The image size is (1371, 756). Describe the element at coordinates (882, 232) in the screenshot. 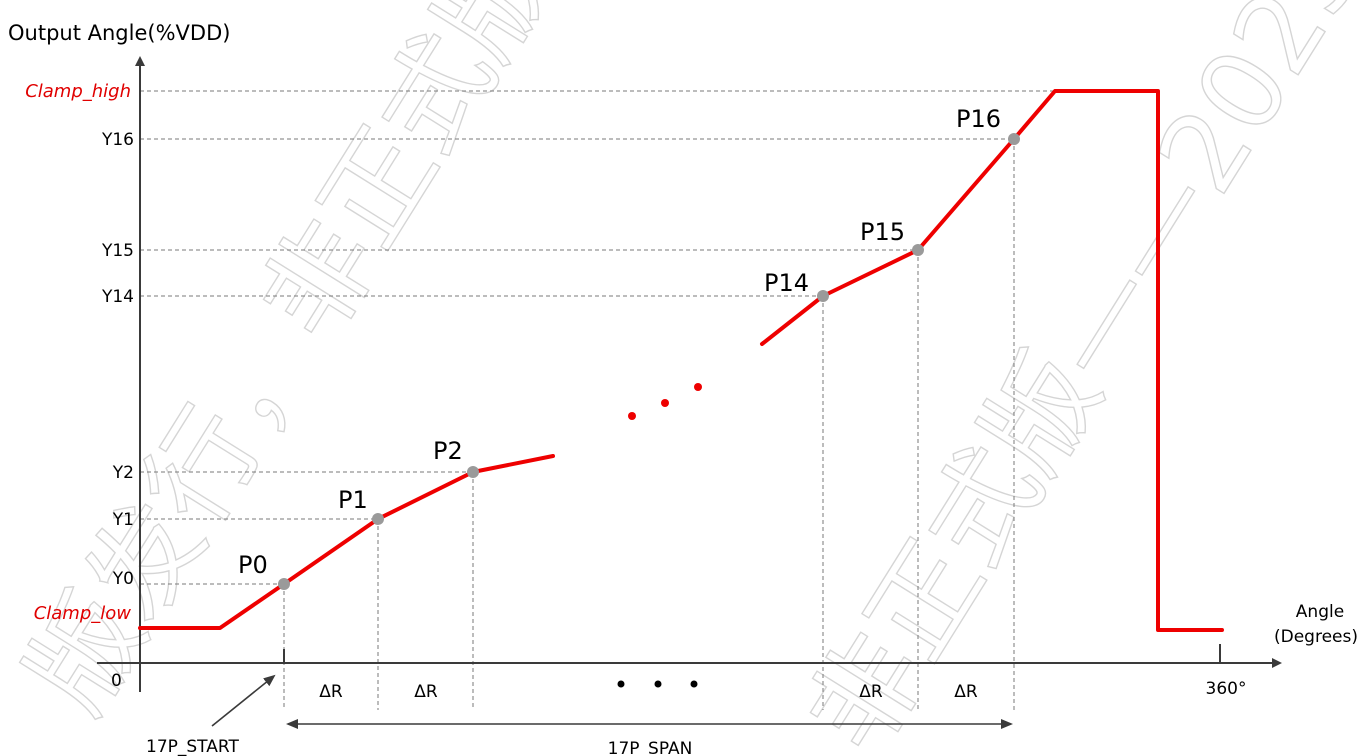

I see `point-label-p15: P15` at that location.